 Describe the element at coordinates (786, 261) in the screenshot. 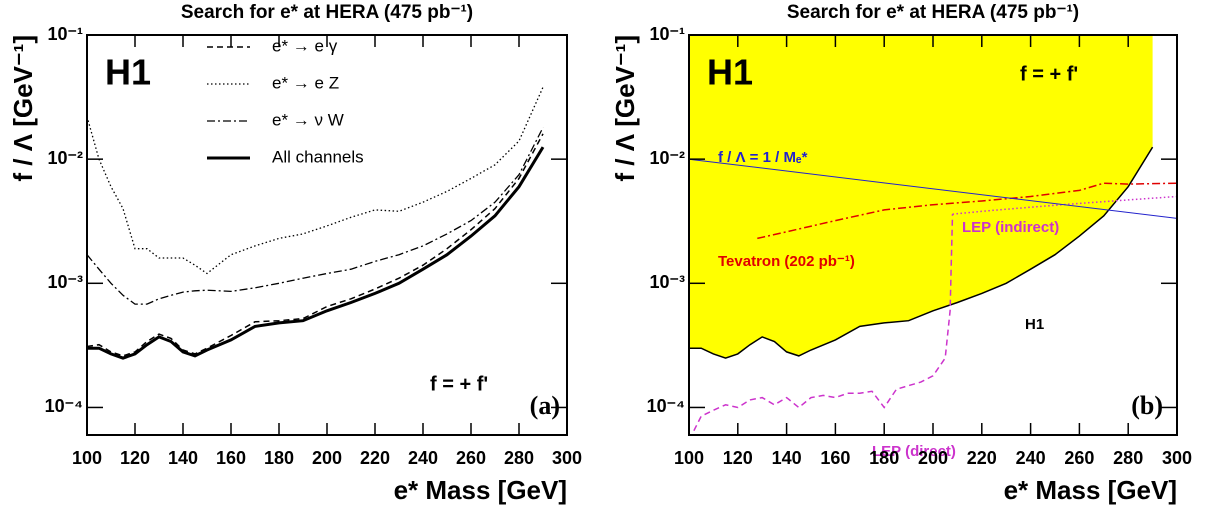

I see `series-label: Tevatron (202 pb⁻¹)` at that location.